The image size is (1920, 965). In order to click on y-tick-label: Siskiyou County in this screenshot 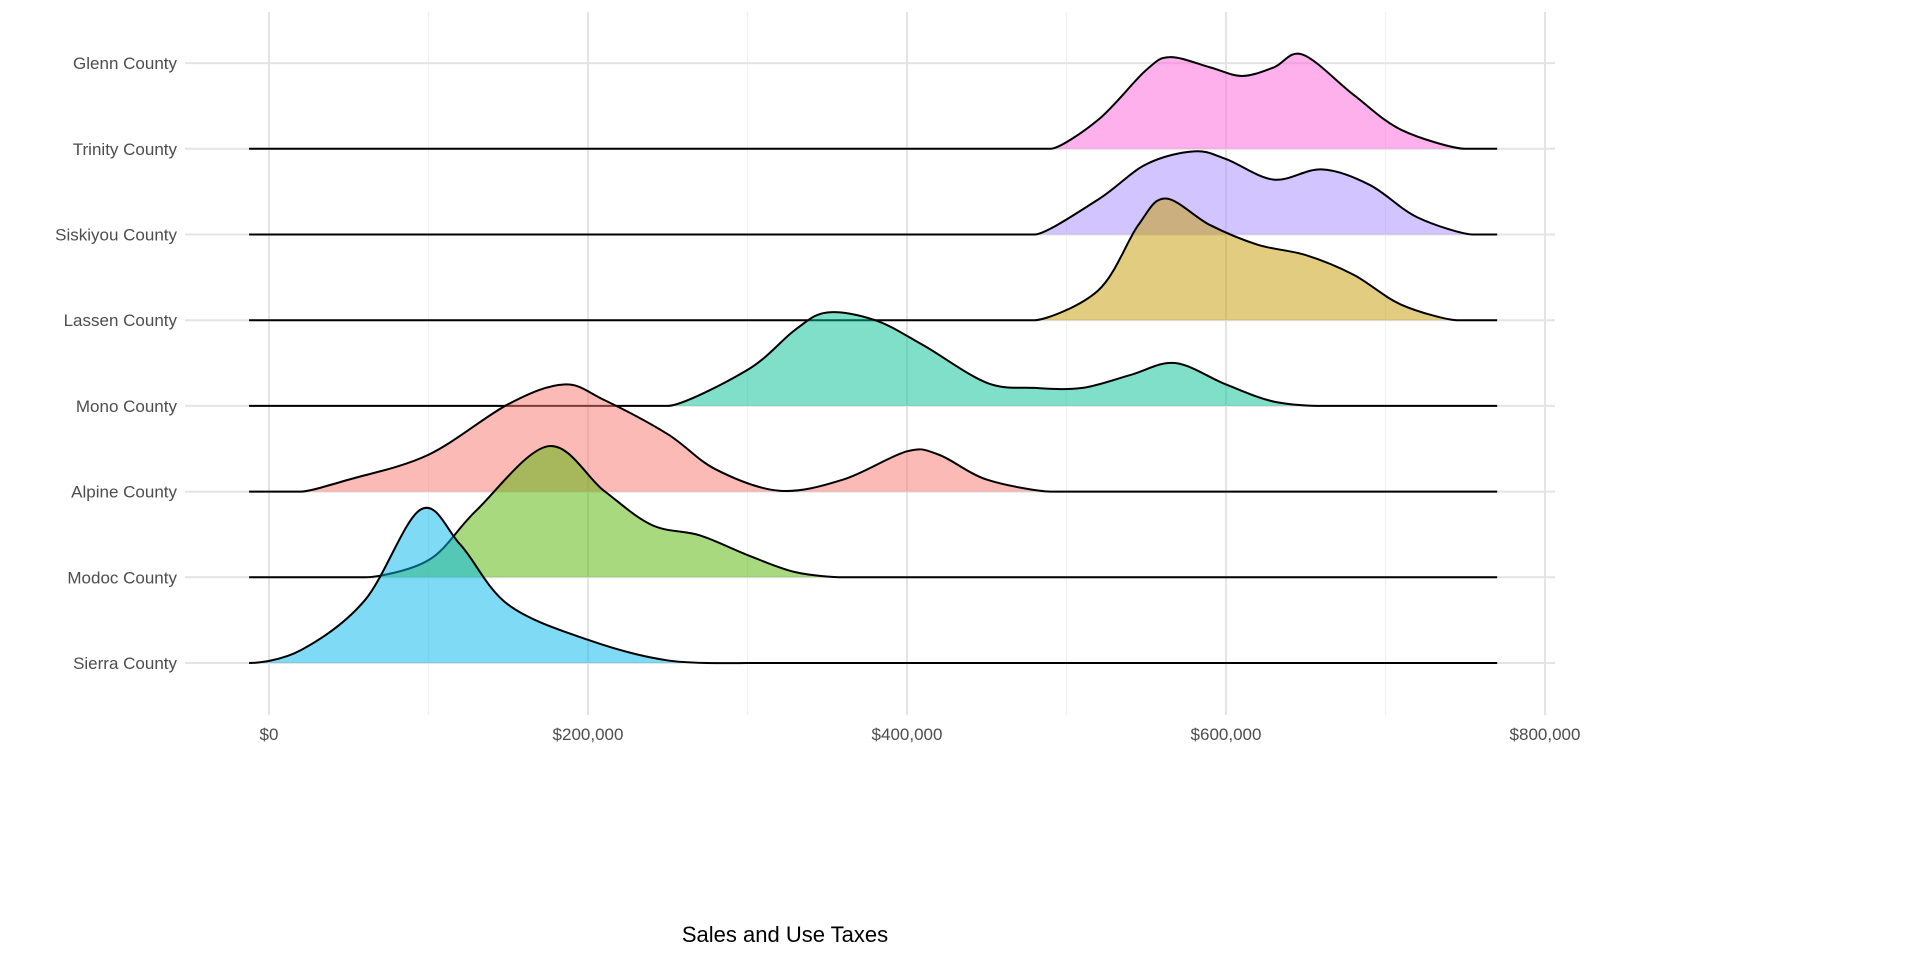, I will do `click(116, 235)`.